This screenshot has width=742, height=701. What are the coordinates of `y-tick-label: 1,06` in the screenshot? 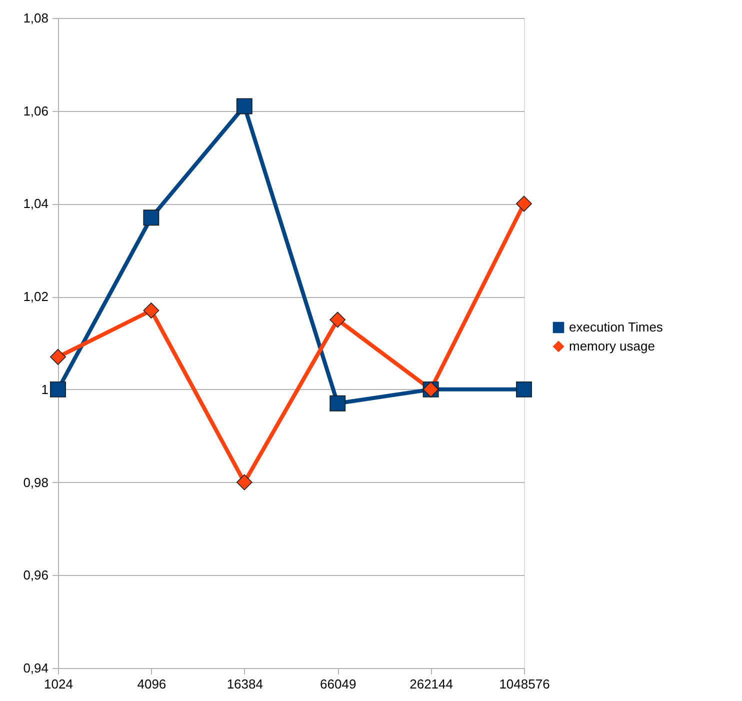 It's located at (35, 110).